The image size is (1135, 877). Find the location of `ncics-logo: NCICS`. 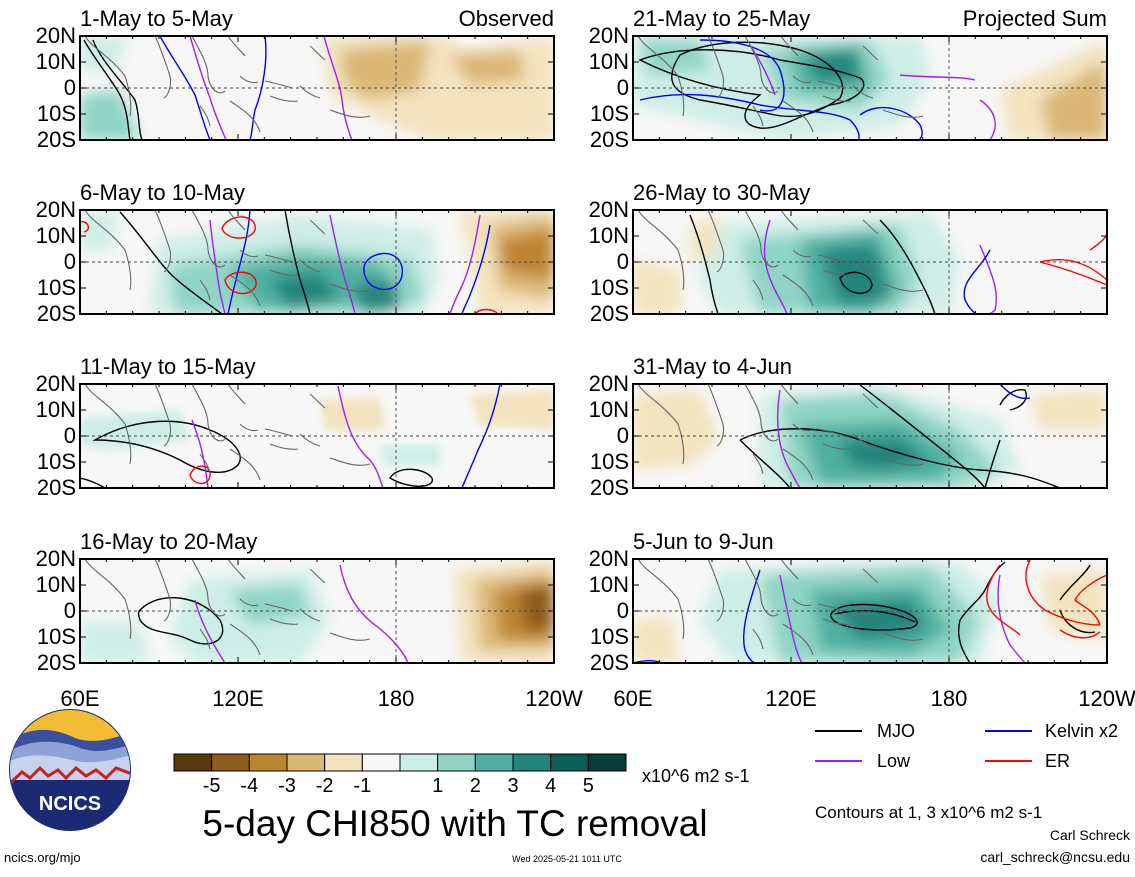

ncics-logo: NCICS is located at coordinates (70, 770).